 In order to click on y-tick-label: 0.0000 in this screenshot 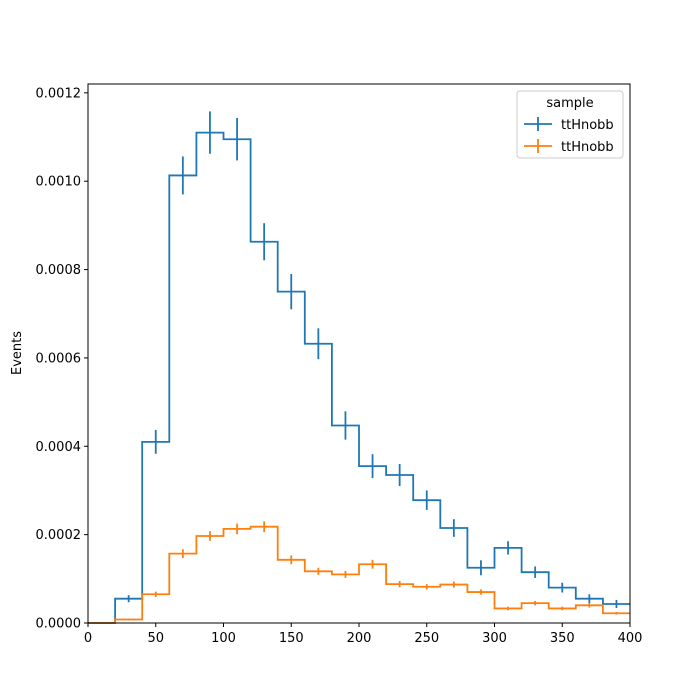, I will do `click(59, 624)`.